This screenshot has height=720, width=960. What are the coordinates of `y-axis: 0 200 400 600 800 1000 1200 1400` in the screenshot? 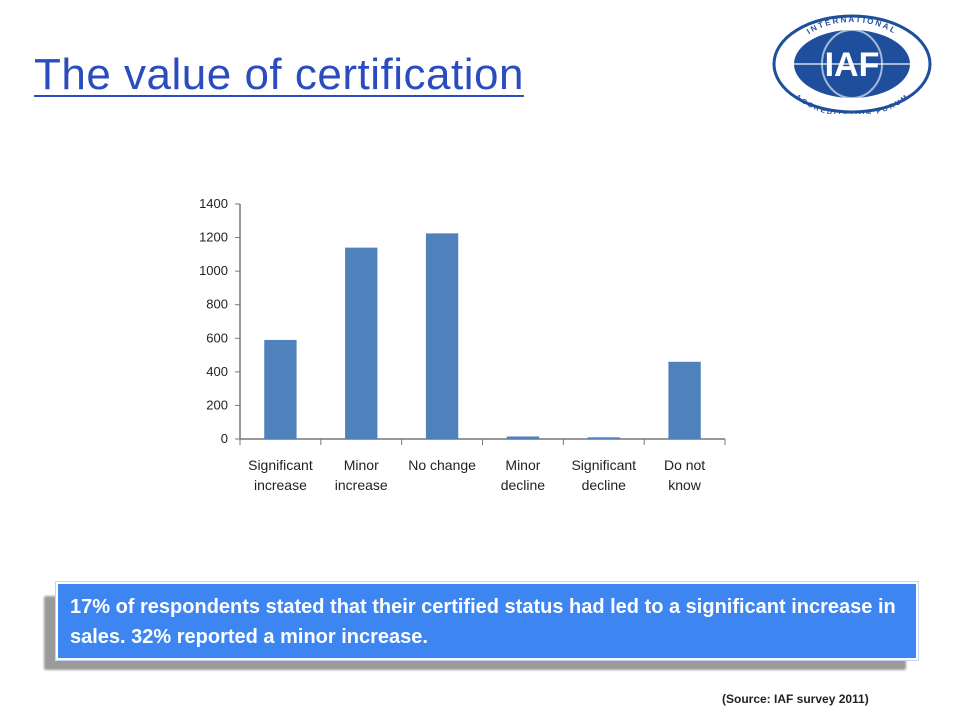 It's located at (220, 321).